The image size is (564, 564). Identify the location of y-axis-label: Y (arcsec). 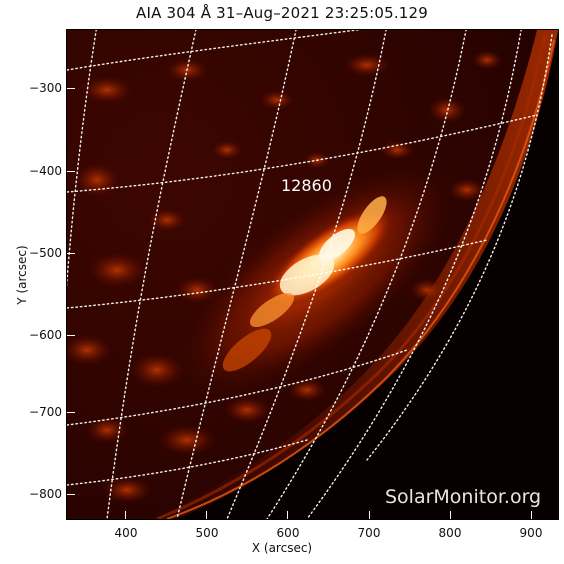
(22, 275).